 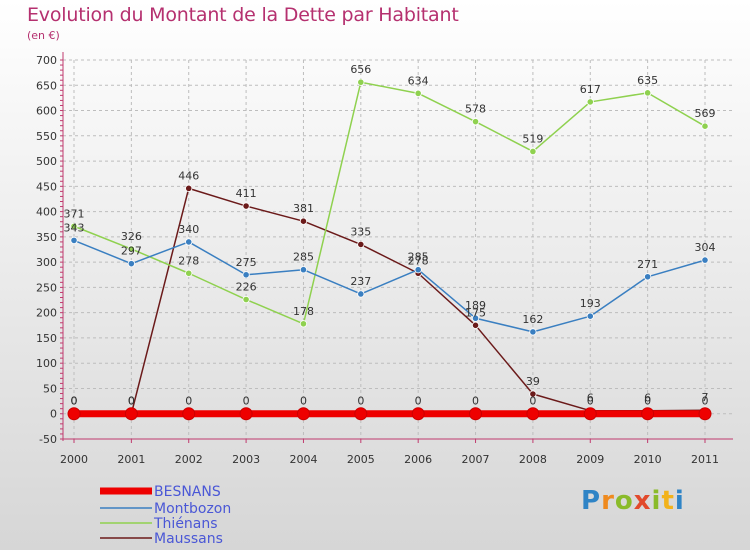 I want to click on data-label: 189, so click(x=475, y=305).